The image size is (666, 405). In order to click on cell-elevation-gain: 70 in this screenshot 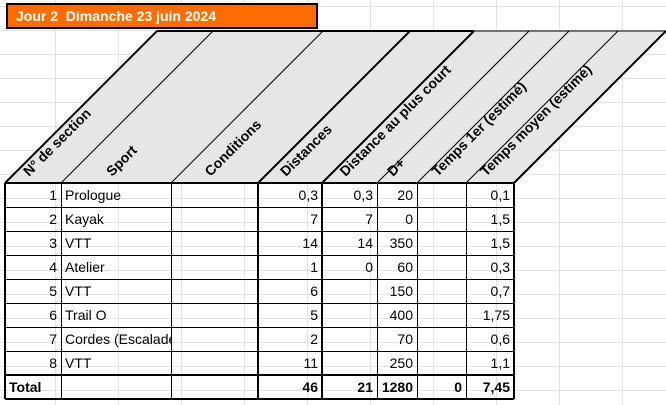, I will do `click(405, 339)`.